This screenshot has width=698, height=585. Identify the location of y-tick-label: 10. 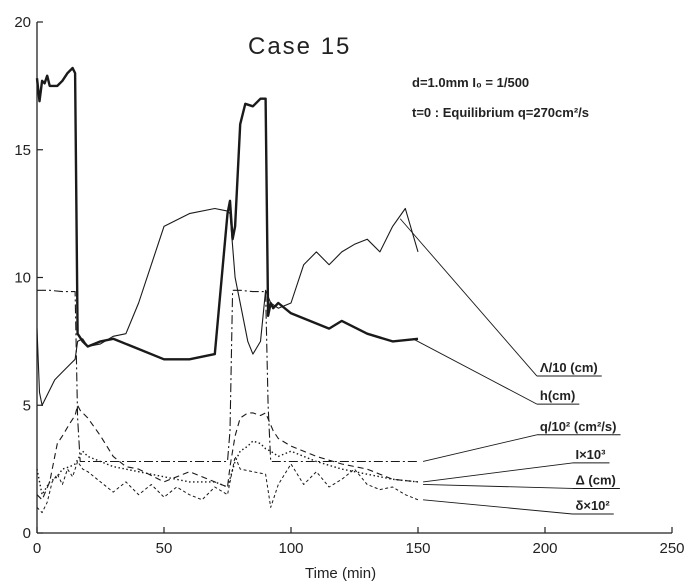
(22, 278).